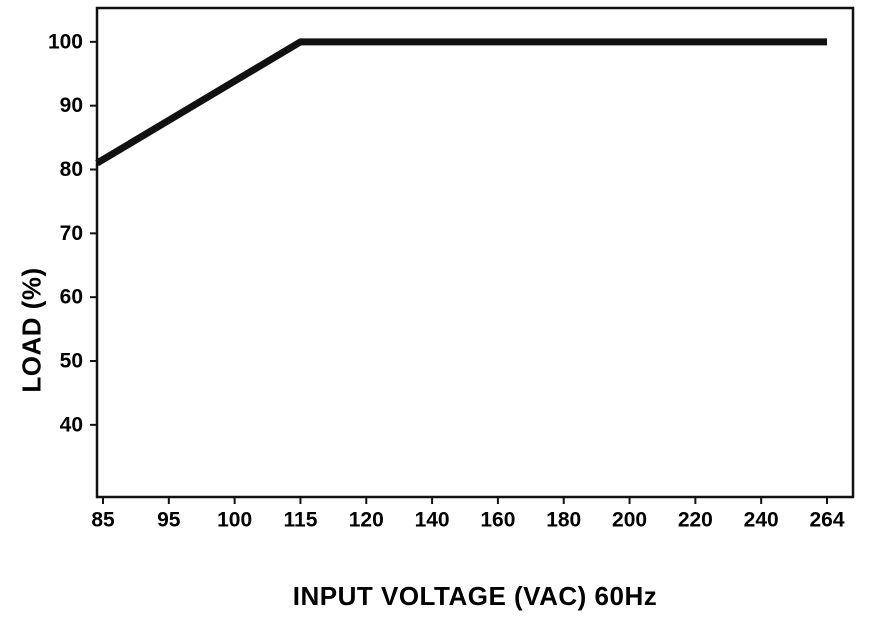 Image resolution: width=877 pixels, height=624 pixels. Describe the element at coordinates (71, 105) in the screenshot. I see `y-tick-label: 90` at that location.